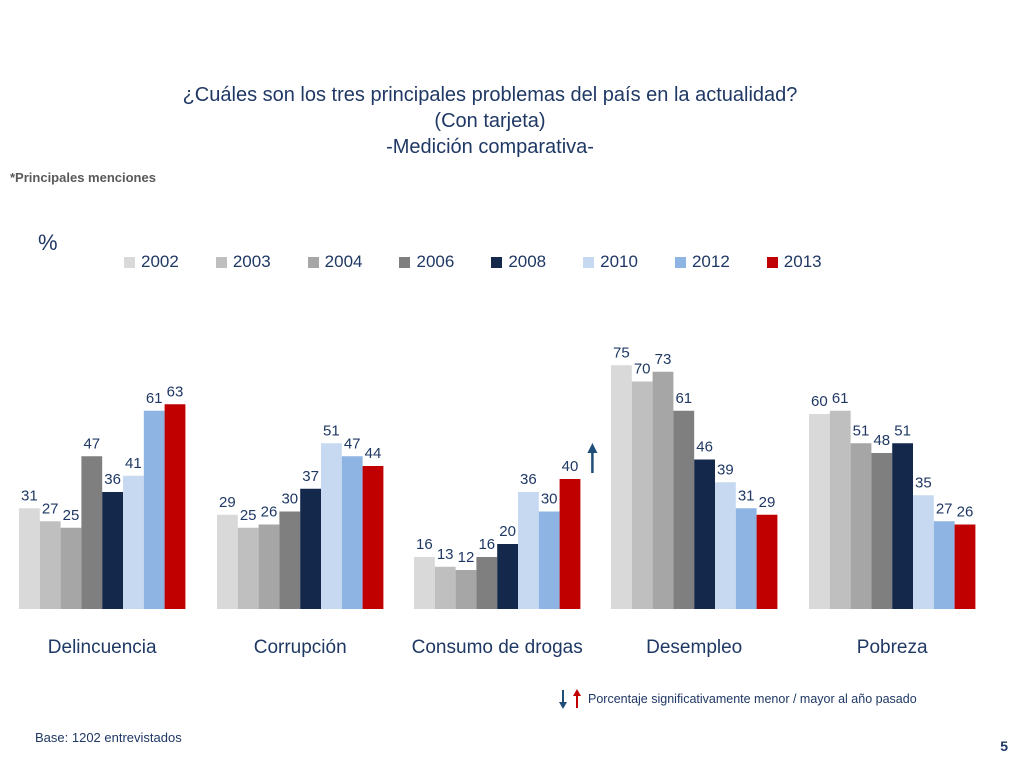 This screenshot has height=768, width=1024. What do you see at coordinates (243, 262) in the screenshot?
I see `legend-item-2003: 2003` at bounding box center [243, 262].